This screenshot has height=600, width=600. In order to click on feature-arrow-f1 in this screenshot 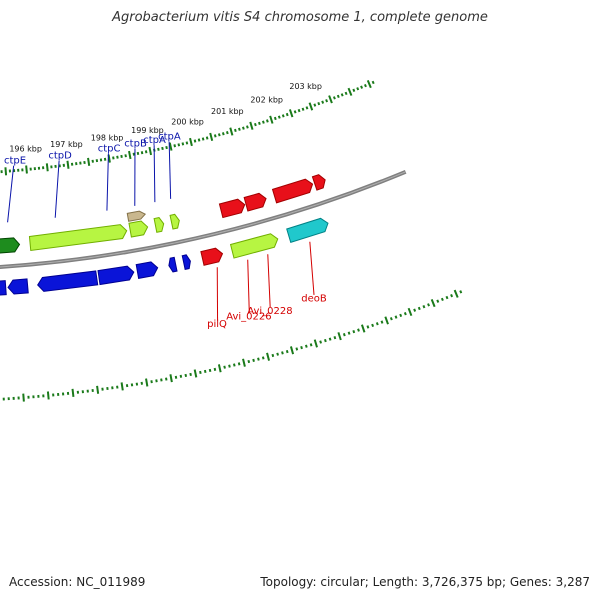, I will do `click(3, 288)`.